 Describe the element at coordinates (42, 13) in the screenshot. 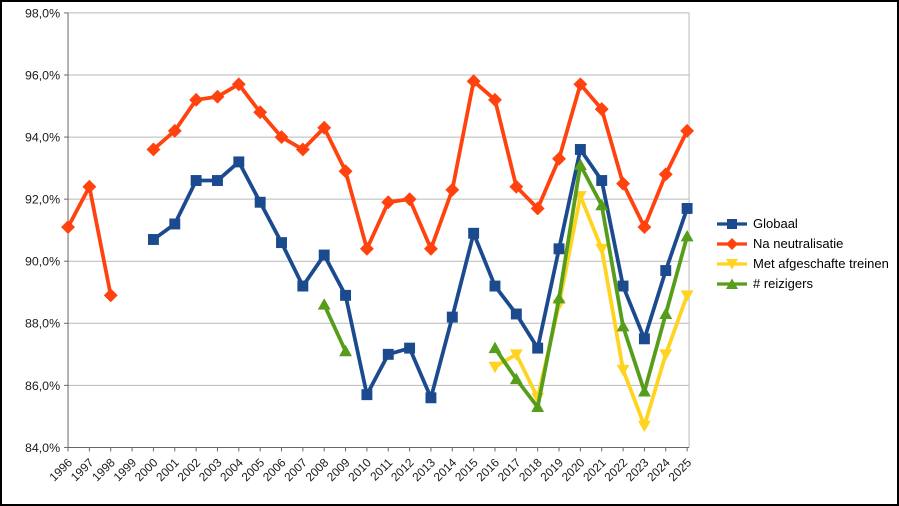

I see `y-axis-label: 98,0%` at that location.